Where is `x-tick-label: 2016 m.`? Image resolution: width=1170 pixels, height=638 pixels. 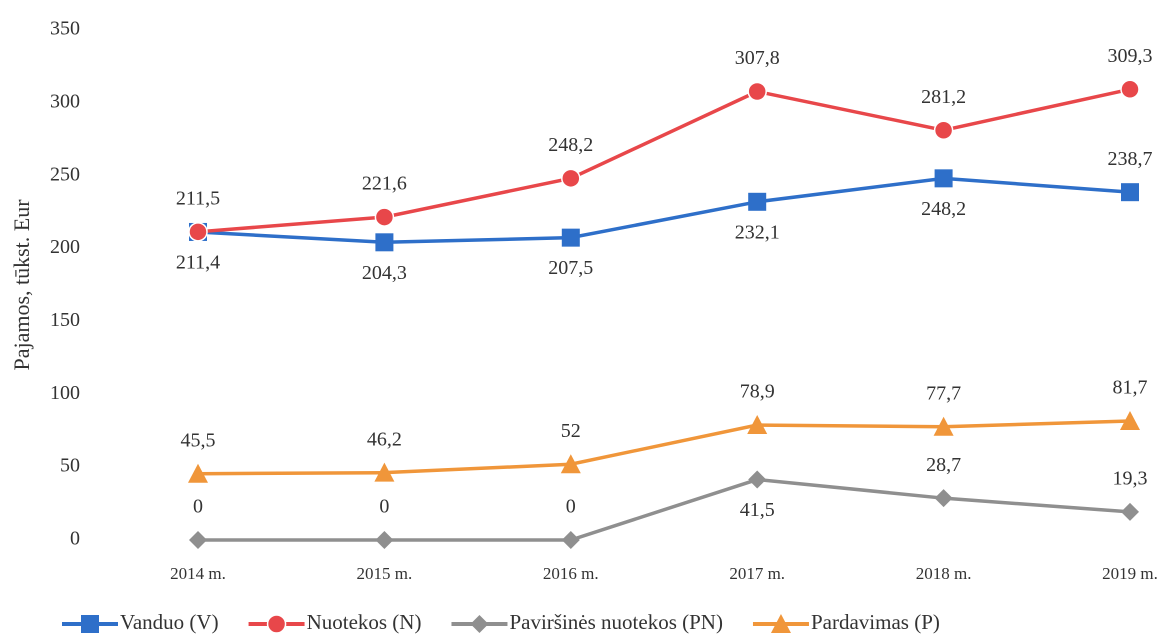 x-tick-label: 2016 m. is located at coordinates (571, 573).